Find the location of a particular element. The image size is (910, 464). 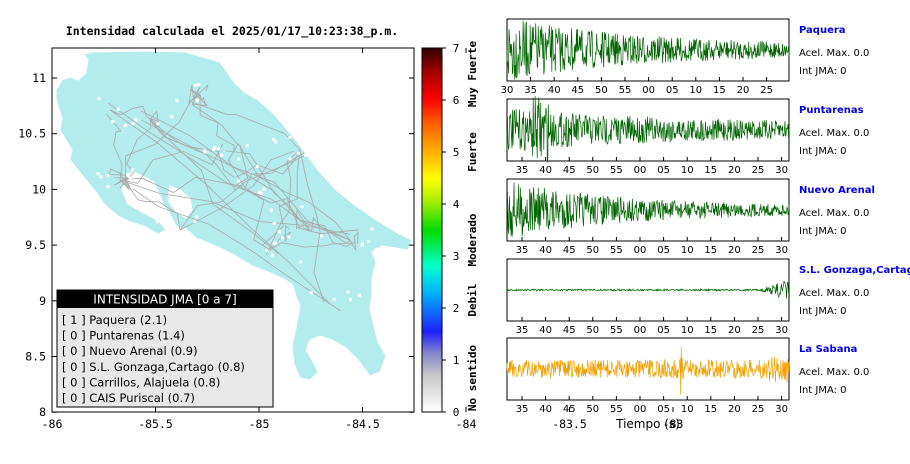

map-x-tick-label: -86 is located at coordinates (52, 424).